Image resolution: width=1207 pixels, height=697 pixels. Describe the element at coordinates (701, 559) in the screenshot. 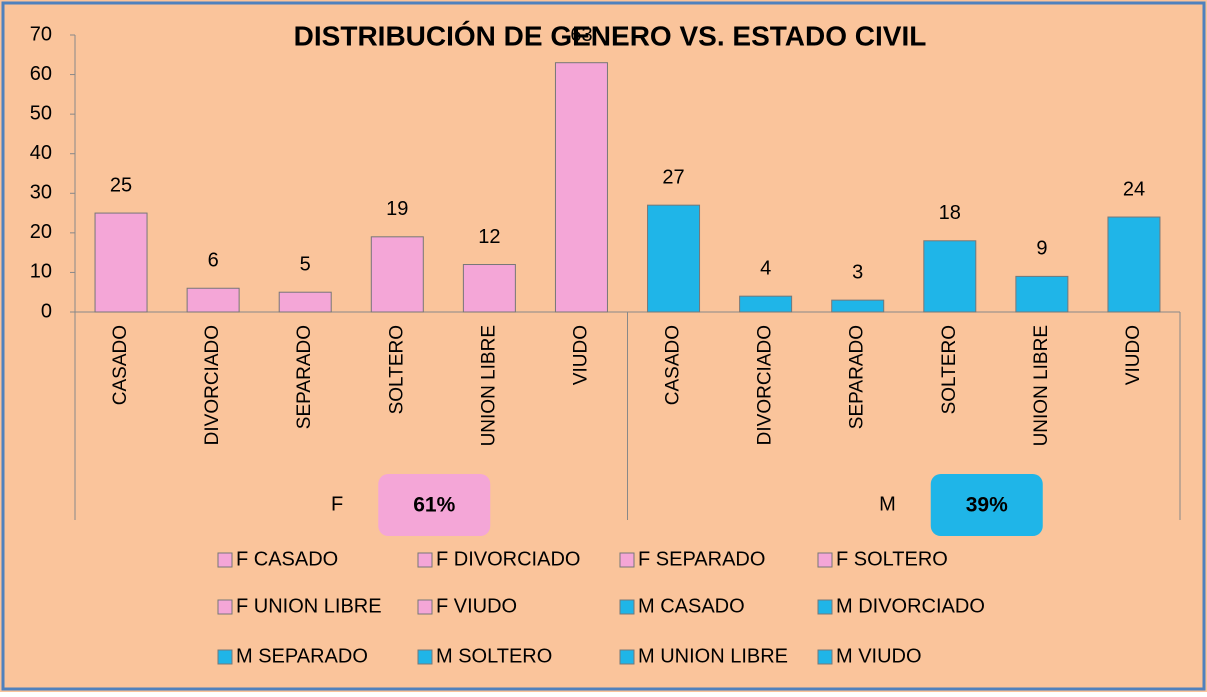

I see `legend-label: F SEPARADO` at that location.